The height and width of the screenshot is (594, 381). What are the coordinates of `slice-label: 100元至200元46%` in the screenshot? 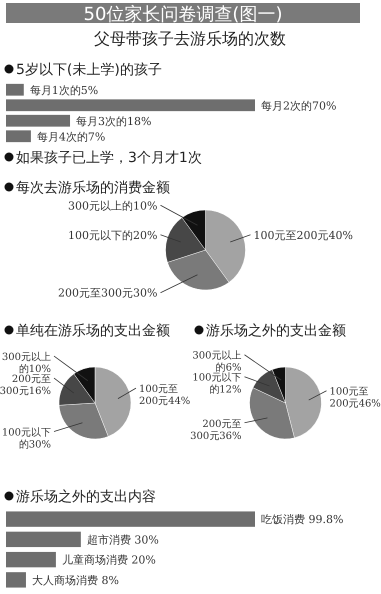 It's located at (355, 398).